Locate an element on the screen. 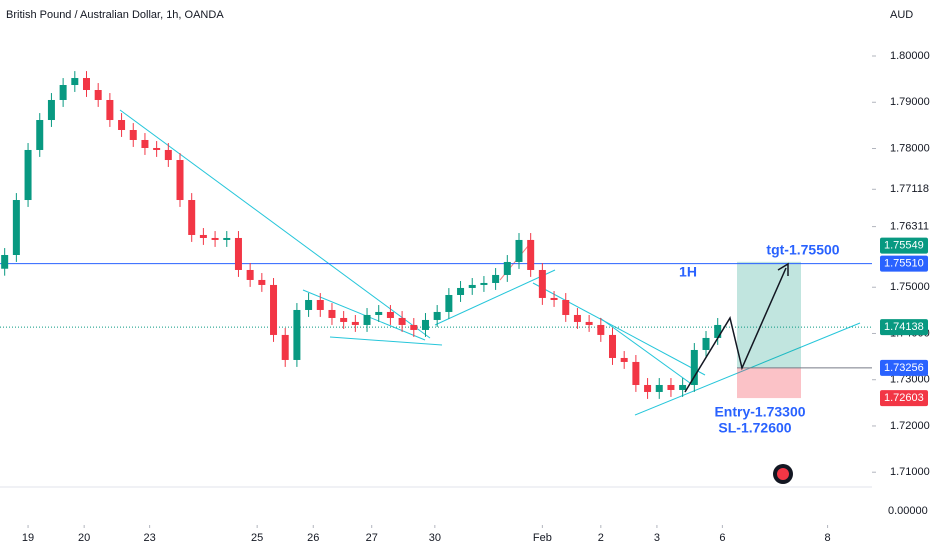 The image size is (932, 550). price-tag-label: 1.72603 is located at coordinates (904, 398).